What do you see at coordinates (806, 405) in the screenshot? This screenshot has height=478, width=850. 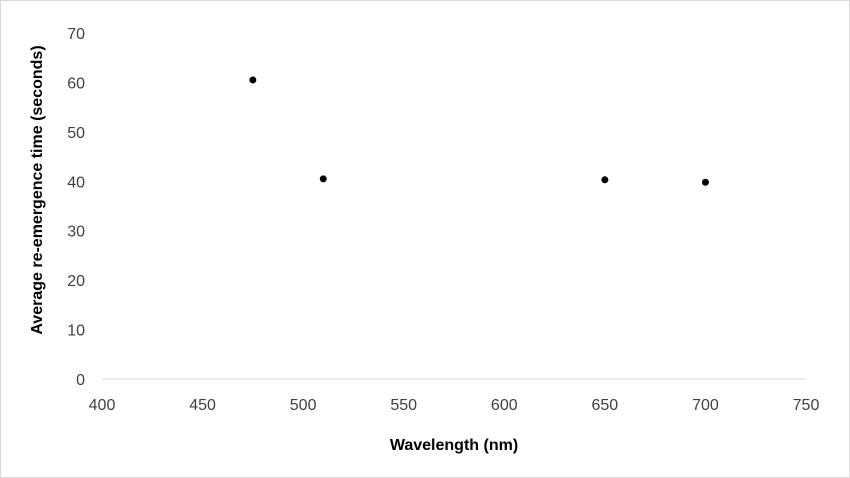 I see `x-tick-label: 750` at bounding box center [806, 405].